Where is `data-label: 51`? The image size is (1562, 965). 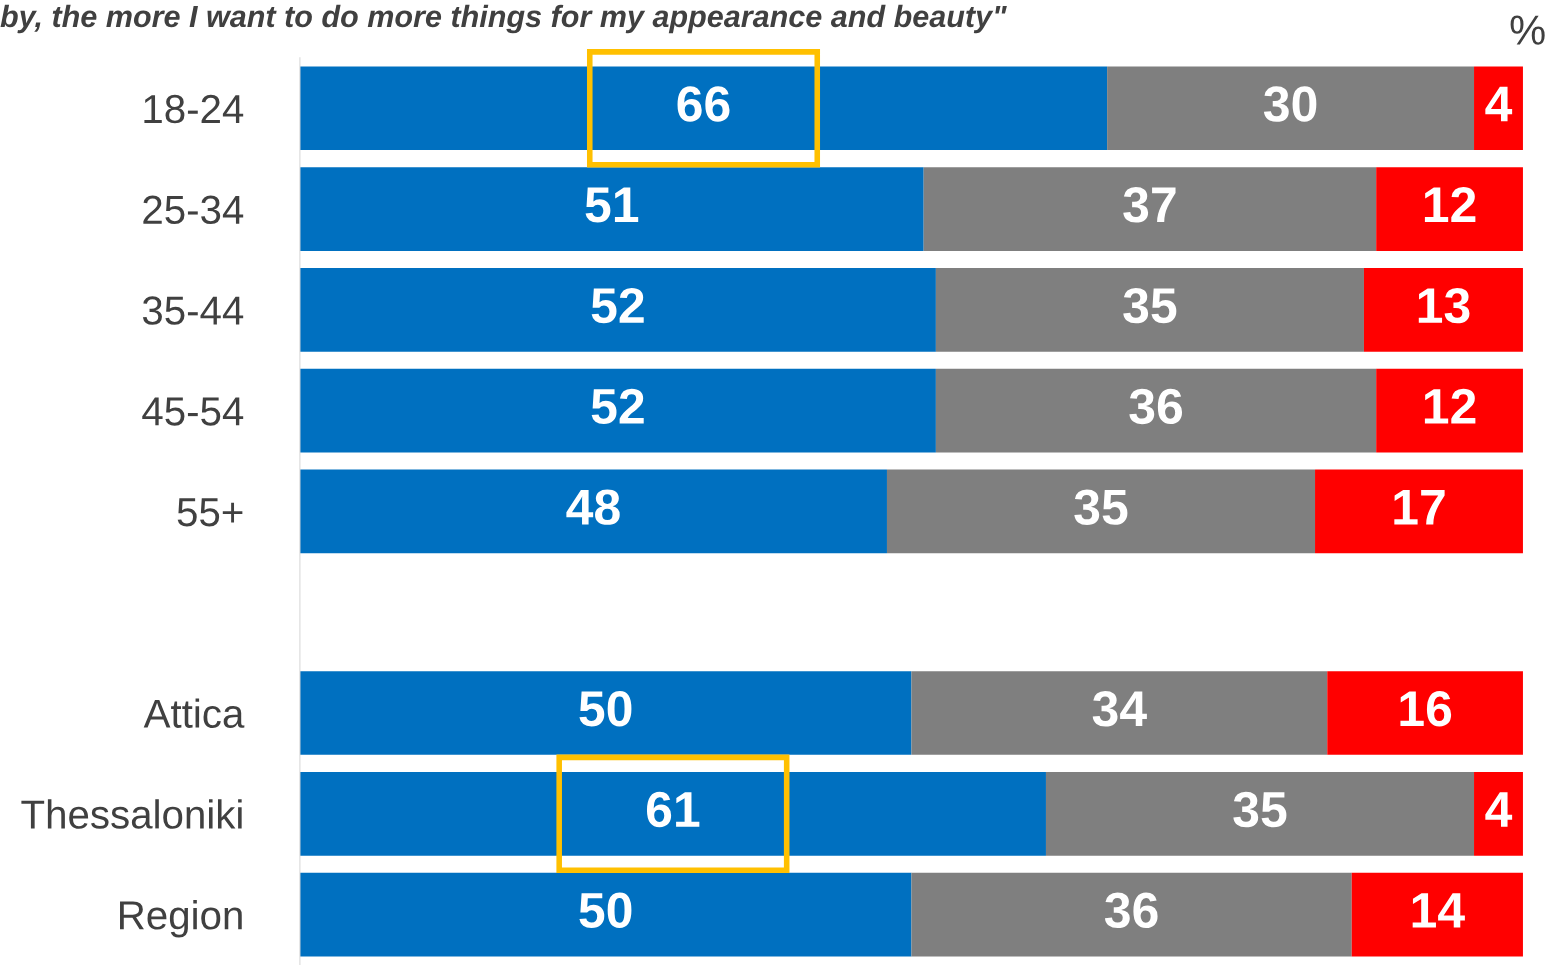
data-label: 51 is located at coordinates (612, 205).